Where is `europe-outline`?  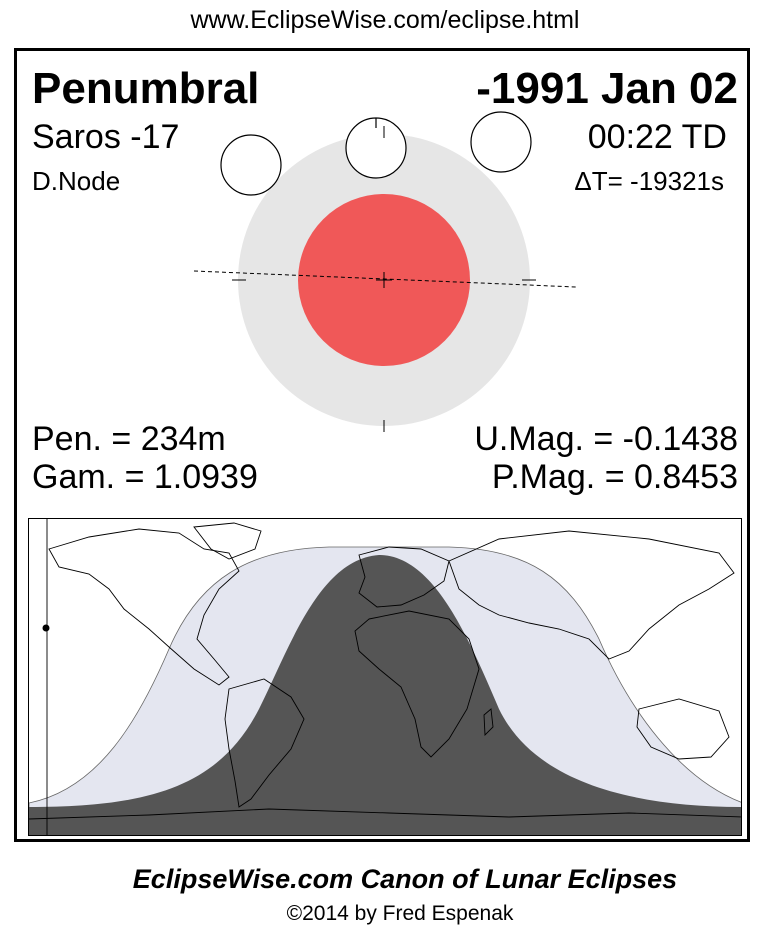
europe-outline is located at coordinates (404, 577).